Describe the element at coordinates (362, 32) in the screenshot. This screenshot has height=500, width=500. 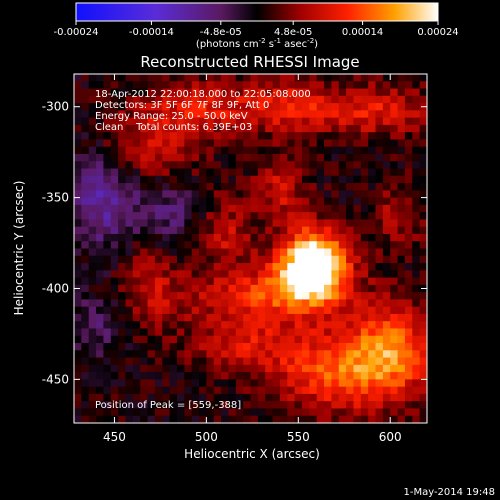
I see `colorbar-tick-label: 0.00014` at that location.